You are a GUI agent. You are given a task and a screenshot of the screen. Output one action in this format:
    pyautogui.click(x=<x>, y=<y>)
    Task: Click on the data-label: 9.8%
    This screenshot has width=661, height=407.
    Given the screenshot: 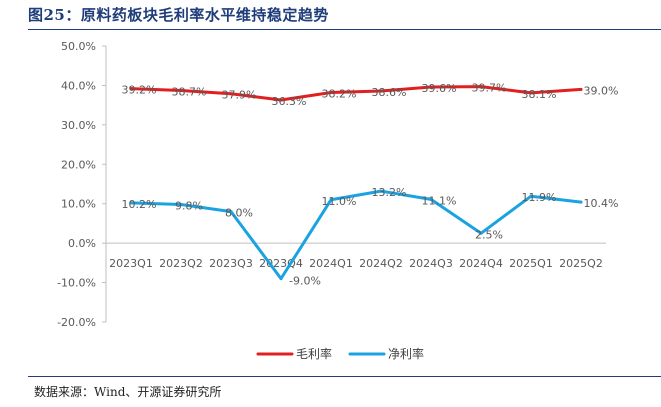 What is the action you would take?
    pyautogui.click(x=189, y=206)
    